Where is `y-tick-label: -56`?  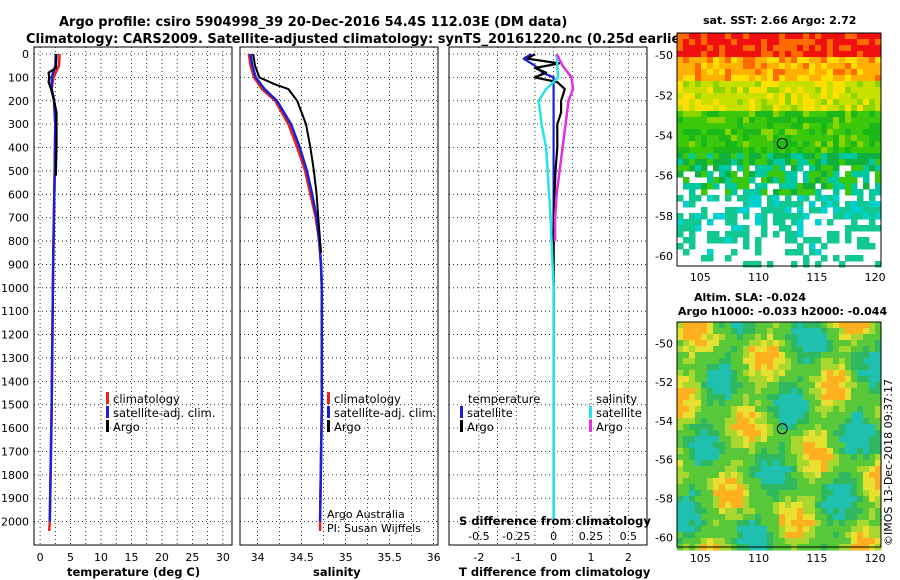 y-tick-label: -56 is located at coordinates (664, 460).